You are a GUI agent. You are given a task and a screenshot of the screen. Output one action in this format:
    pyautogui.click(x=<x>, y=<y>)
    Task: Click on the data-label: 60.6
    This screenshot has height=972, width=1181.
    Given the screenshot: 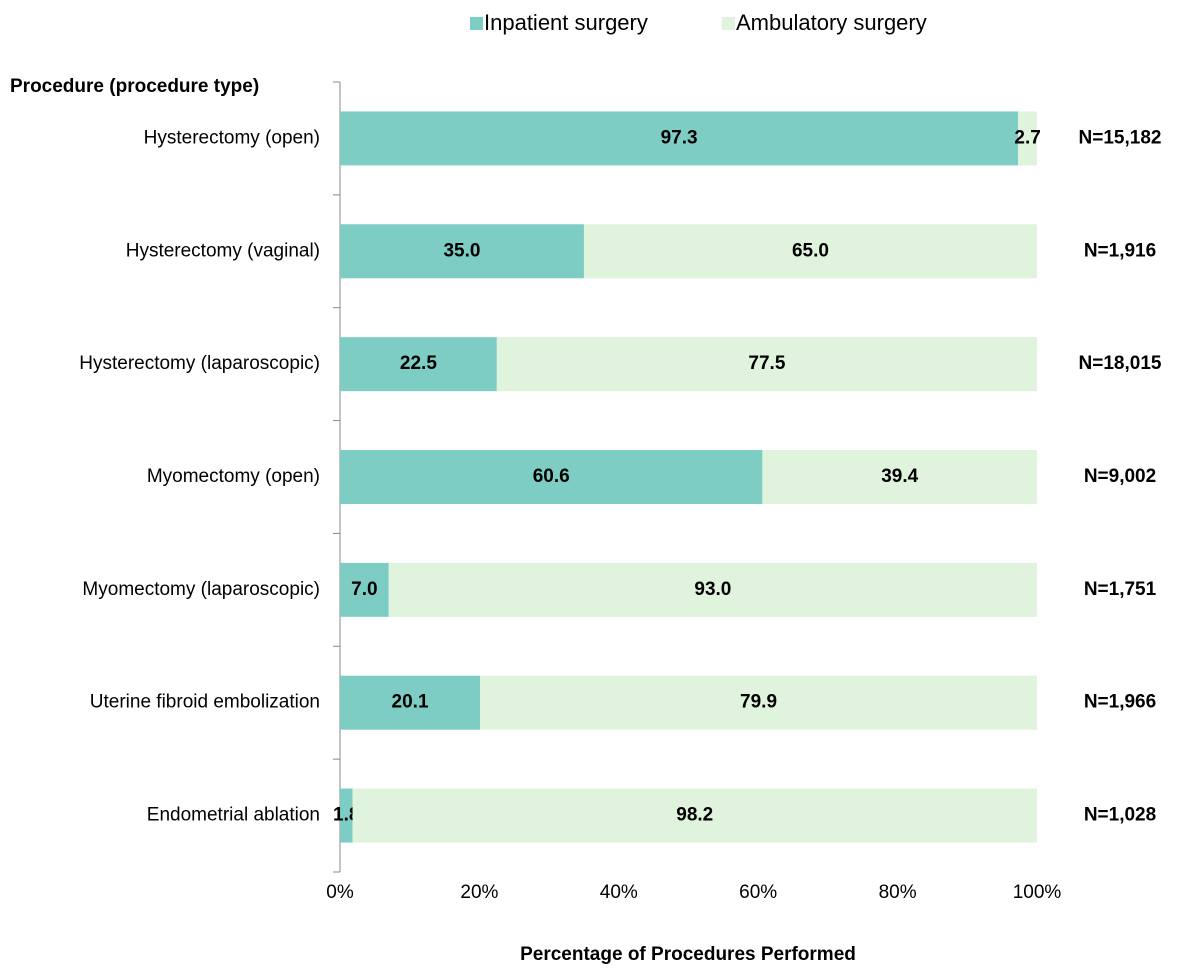 What is the action you would take?
    pyautogui.click(x=551, y=476)
    